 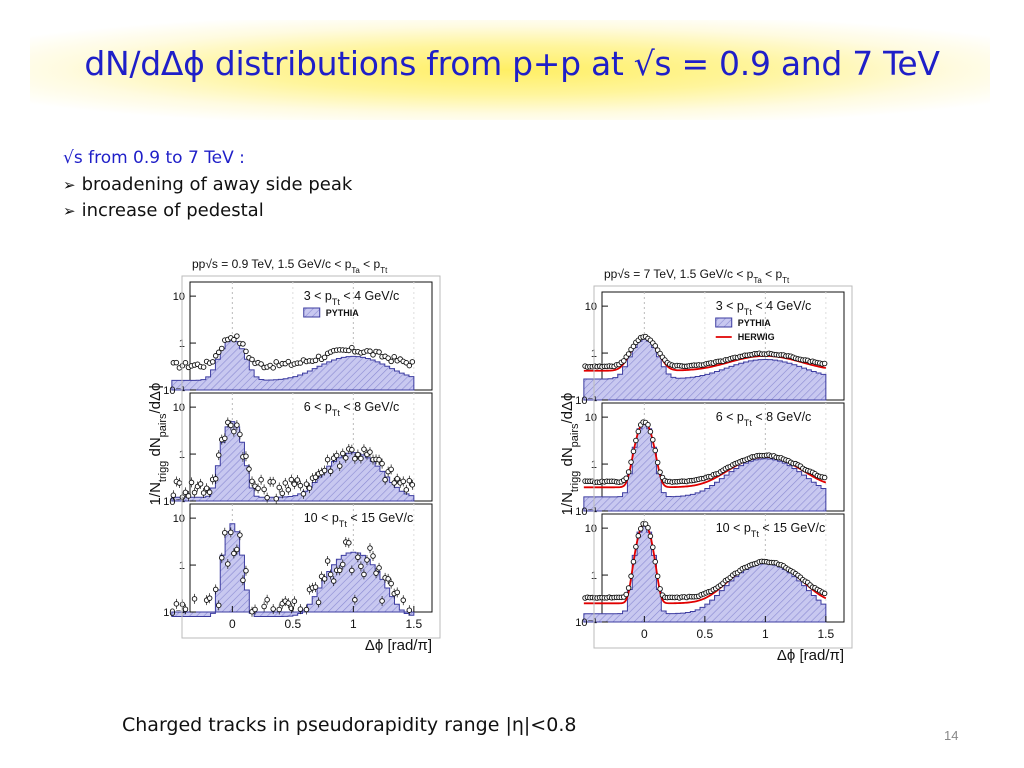 What do you see at coordinates (163, 210) in the screenshot?
I see `bullet-item: ➢ increase of pedestal` at bounding box center [163, 210].